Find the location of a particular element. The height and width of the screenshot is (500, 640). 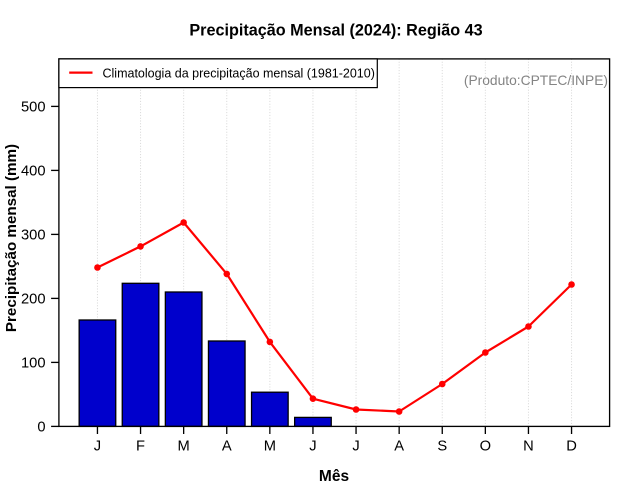

svg-text: 500 is located at coordinates (33, 108).